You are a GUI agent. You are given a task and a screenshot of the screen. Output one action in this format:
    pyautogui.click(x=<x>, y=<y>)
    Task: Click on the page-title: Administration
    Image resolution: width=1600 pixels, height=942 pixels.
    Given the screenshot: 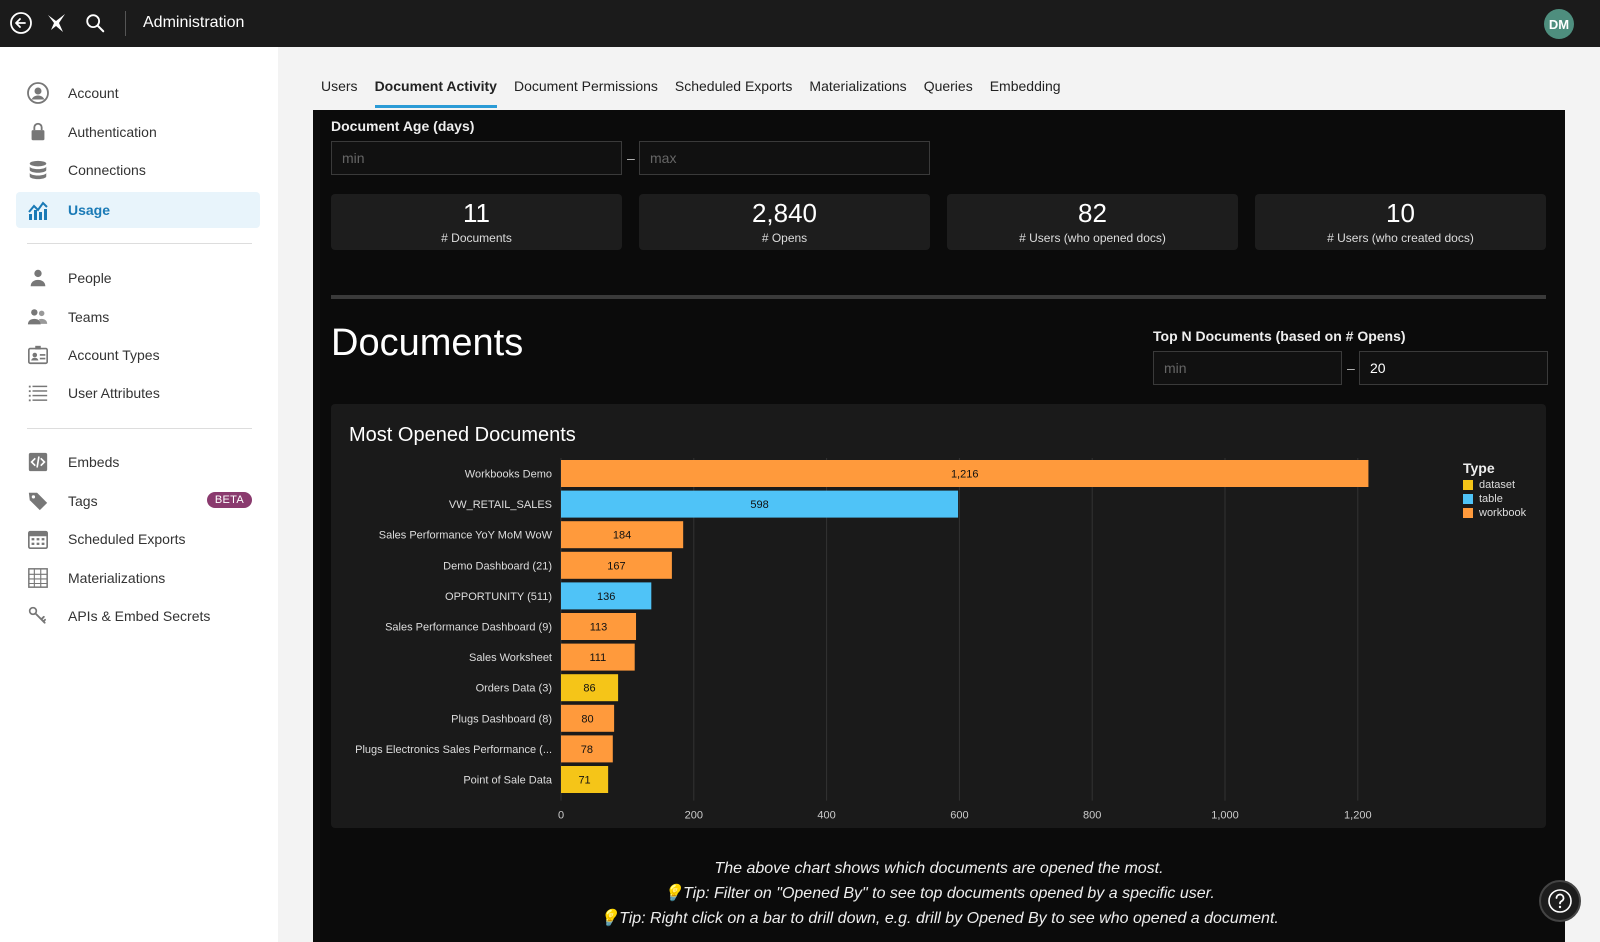 What is the action you would take?
    pyautogui.click(x=194, y=22)
    